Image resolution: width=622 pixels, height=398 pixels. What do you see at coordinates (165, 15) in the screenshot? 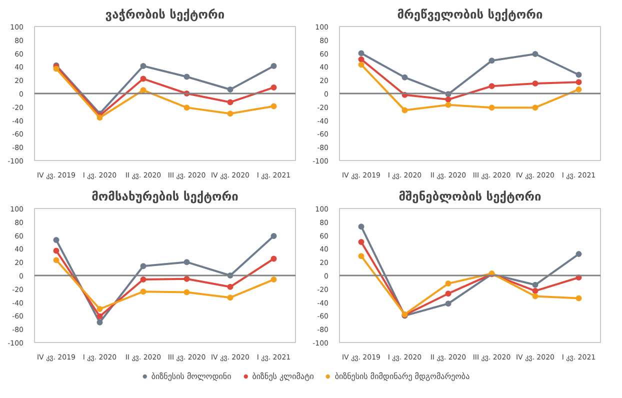
I see `chart-title: ვაჭრობის სექტორი` at bounding box center [165, 15].